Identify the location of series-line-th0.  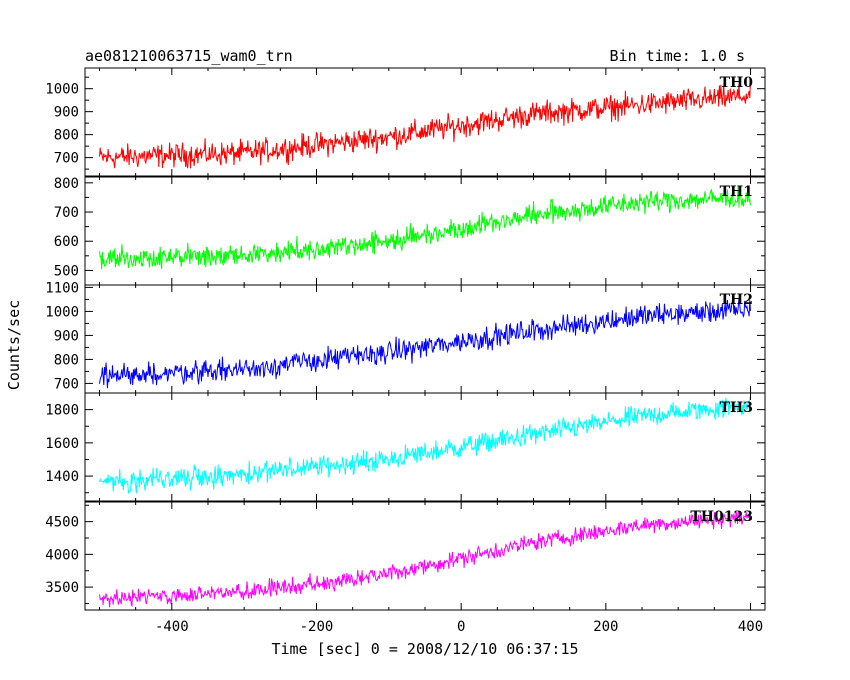
(425, 124).